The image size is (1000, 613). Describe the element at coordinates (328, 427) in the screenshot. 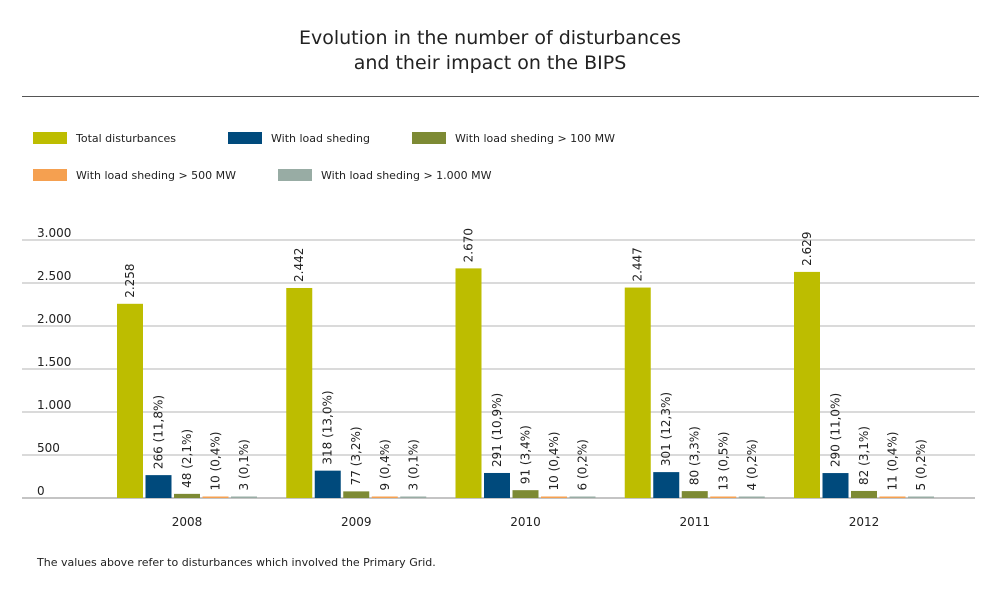

I see `data-label: 318 (13,0%)` at that location.